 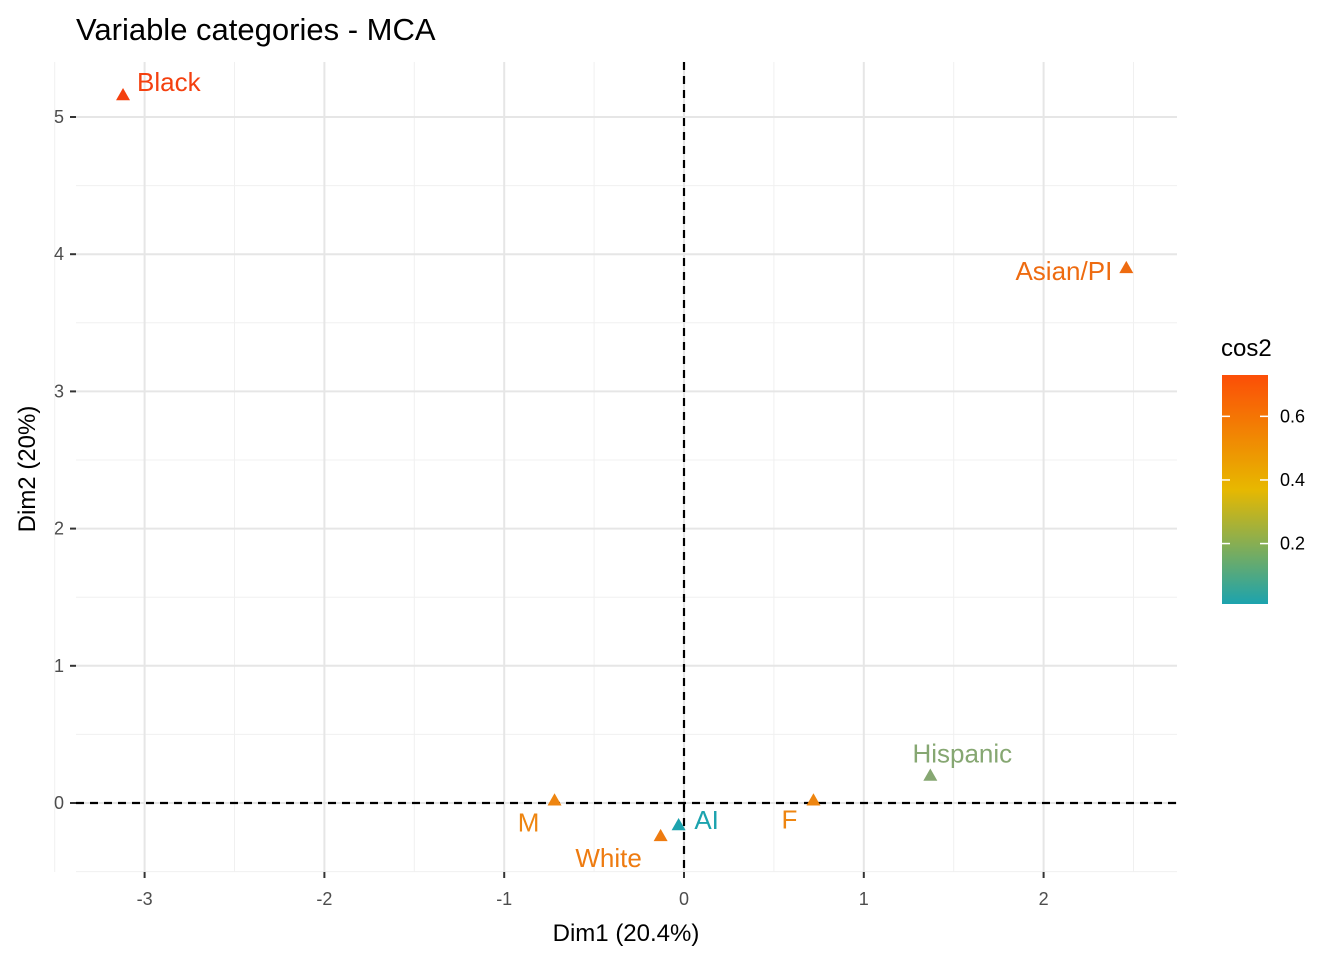 What do you see at coordinates (504, 899) in the screenshot?
I see `x-tick-label: -1` at bounding box center [504, 899].